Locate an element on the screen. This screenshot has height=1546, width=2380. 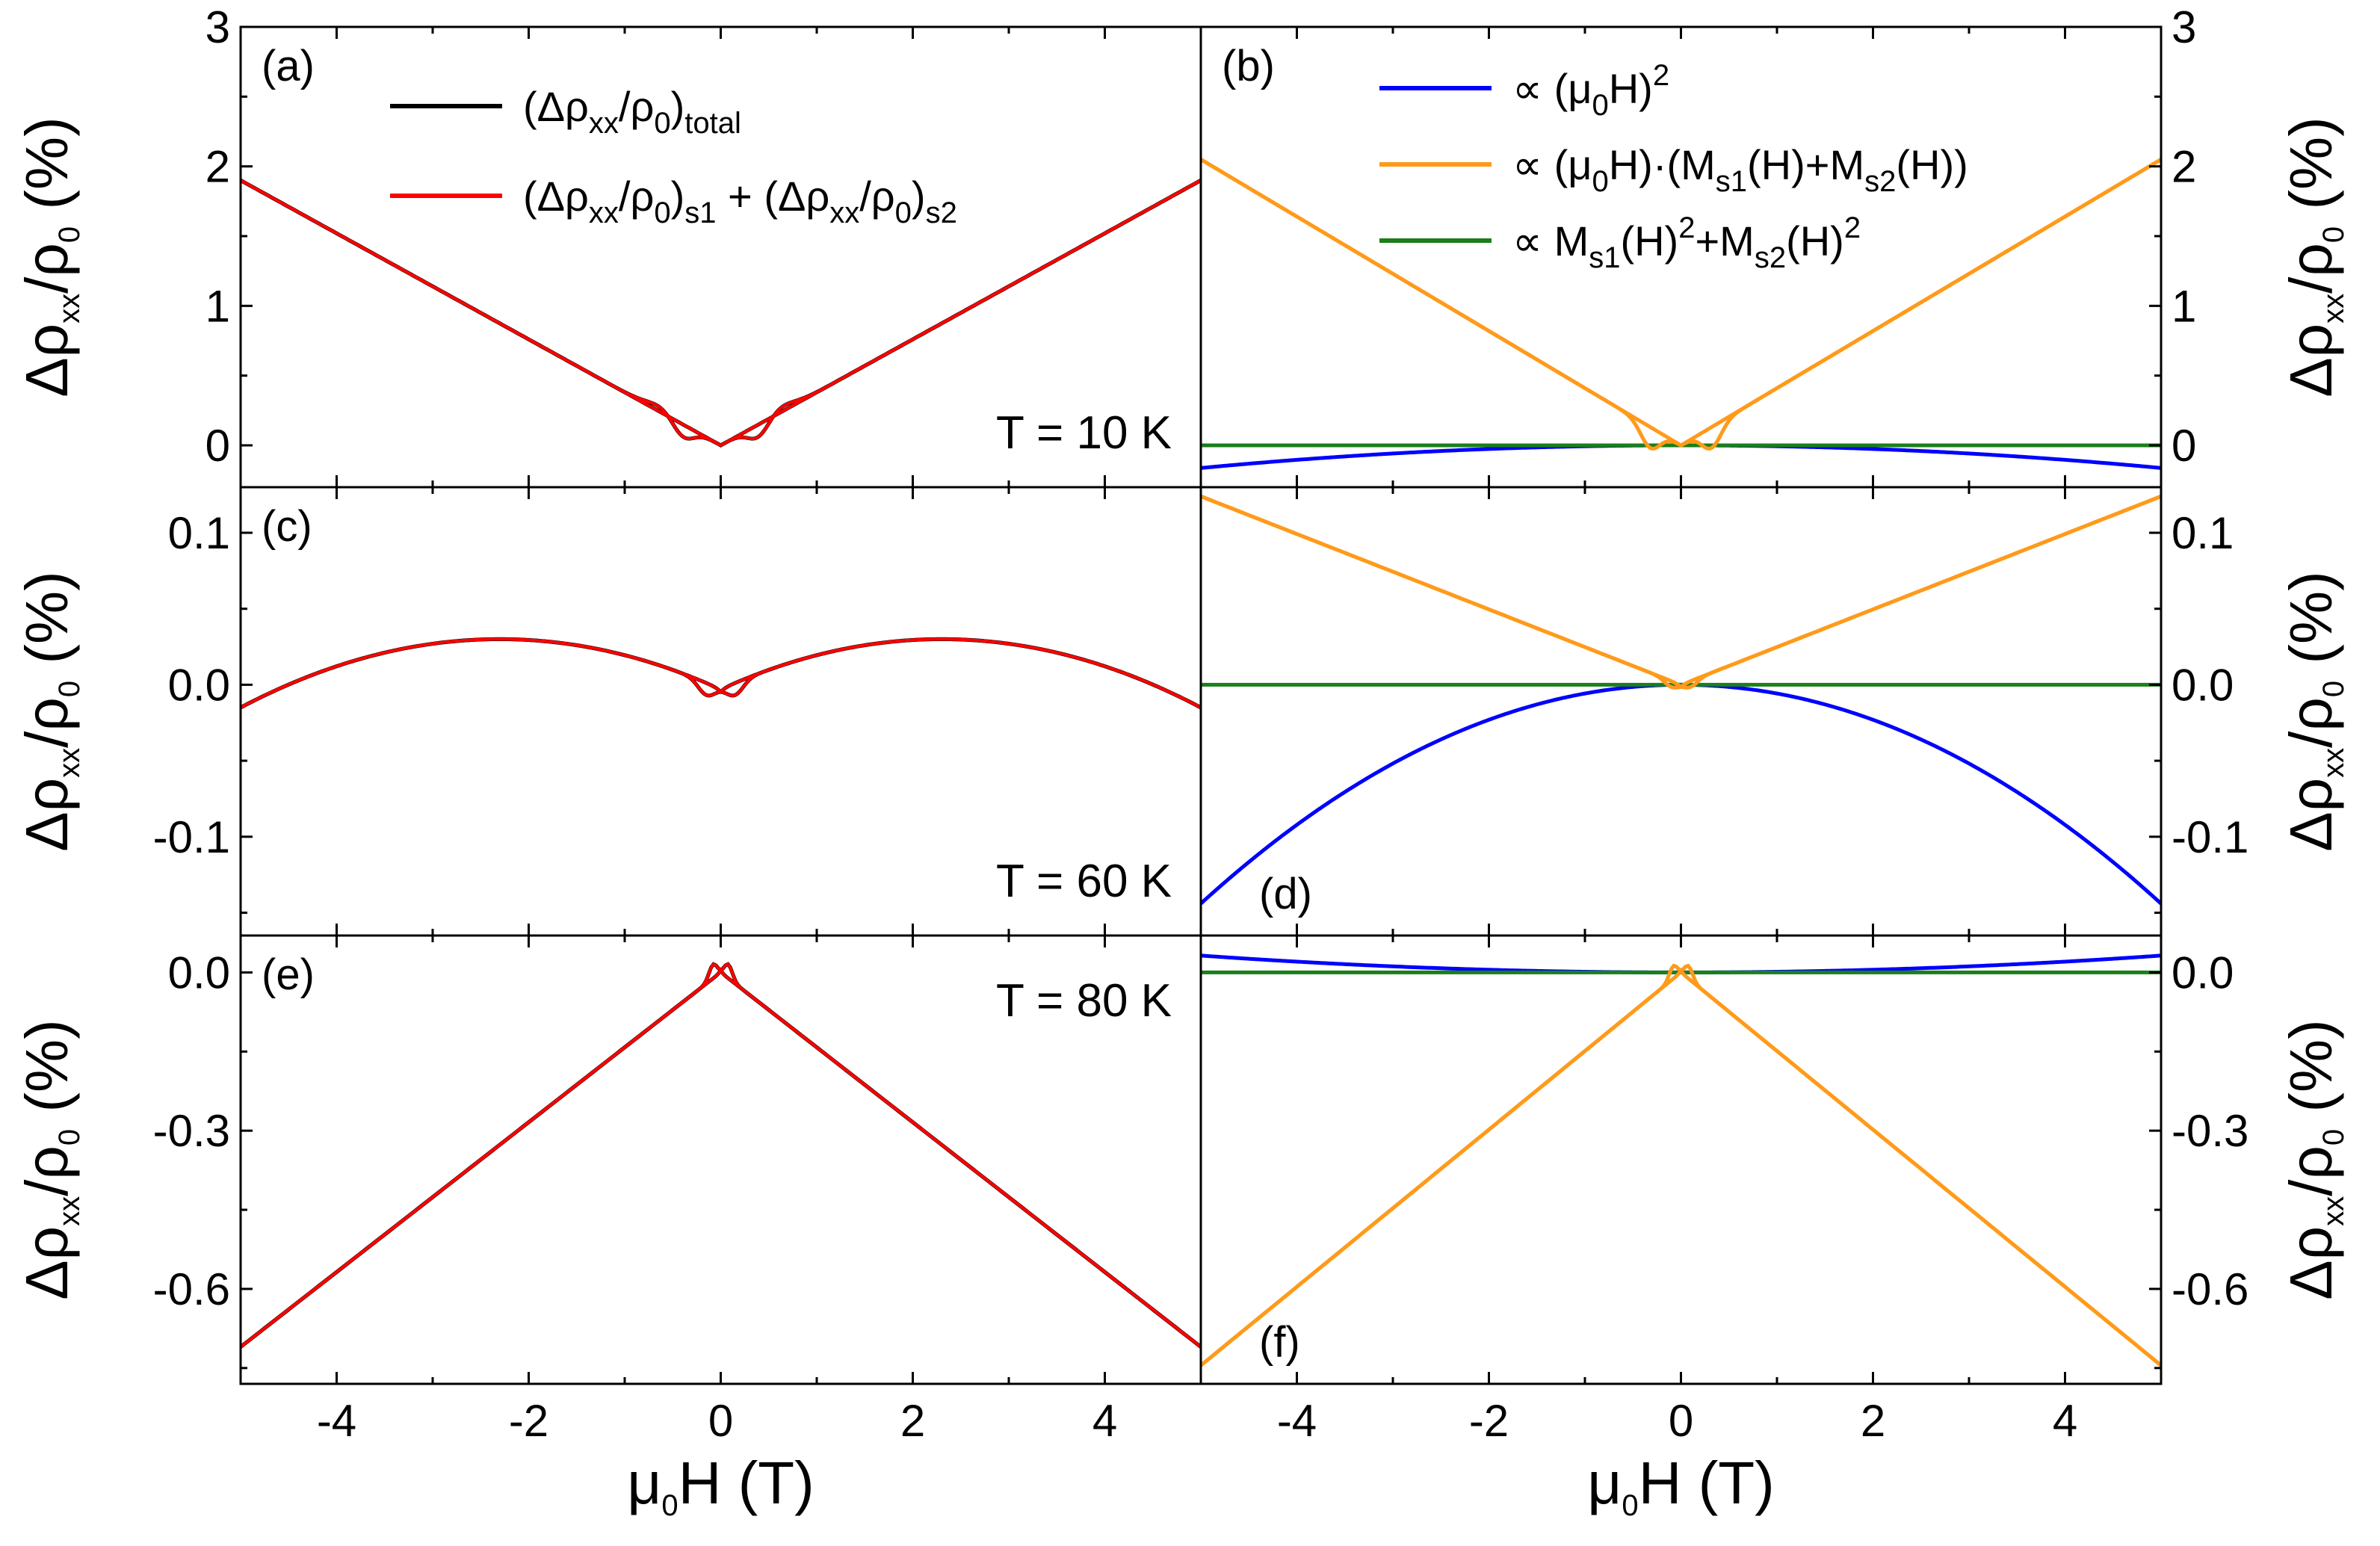
panel-label: (e) is located at coordinates (288, 975).